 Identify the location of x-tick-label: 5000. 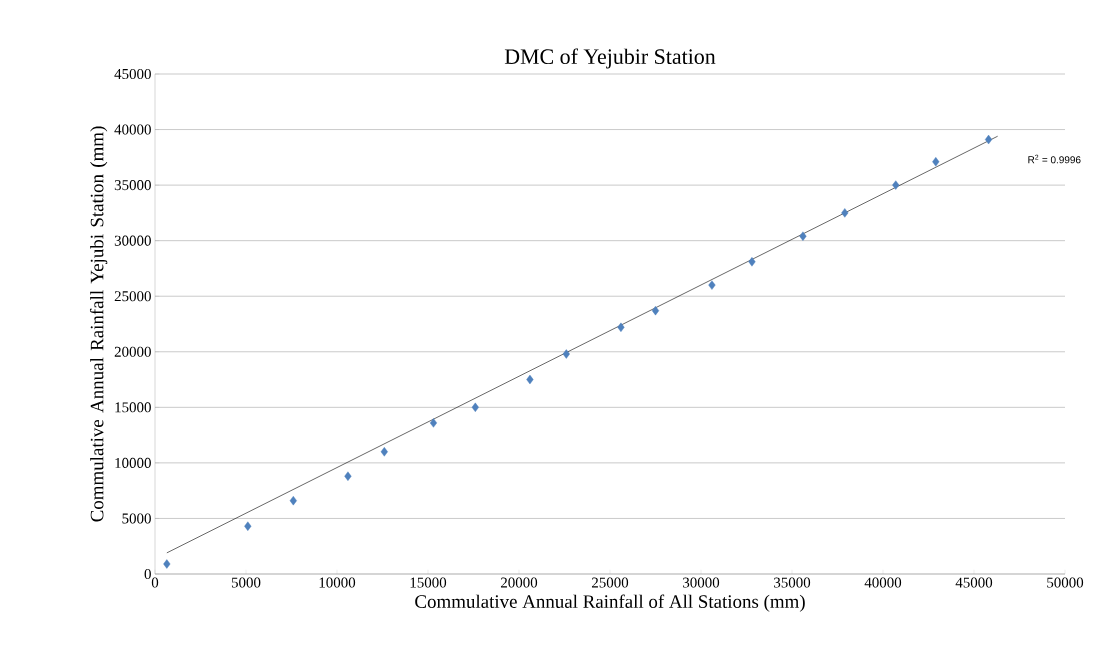
(246, 582).